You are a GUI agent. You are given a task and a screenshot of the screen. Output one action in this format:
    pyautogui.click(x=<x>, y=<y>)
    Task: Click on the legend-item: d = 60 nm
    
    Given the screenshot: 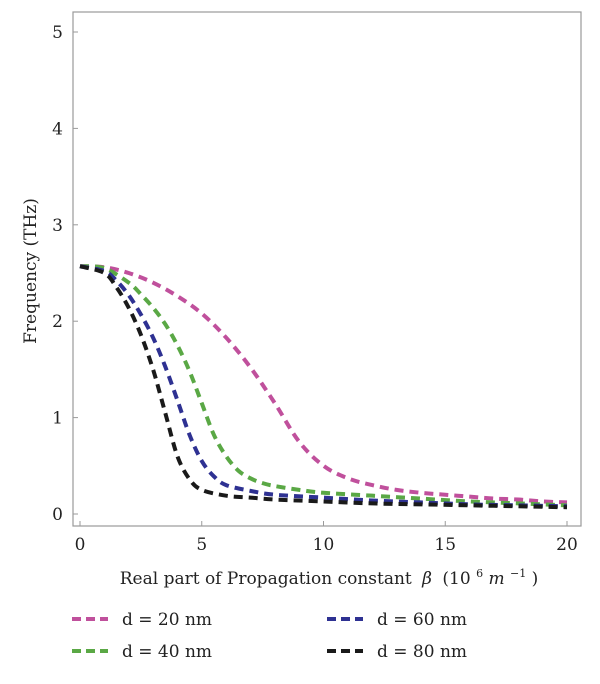 What is the action you would take?
    pyautogui.click(x=397, y=620)
    